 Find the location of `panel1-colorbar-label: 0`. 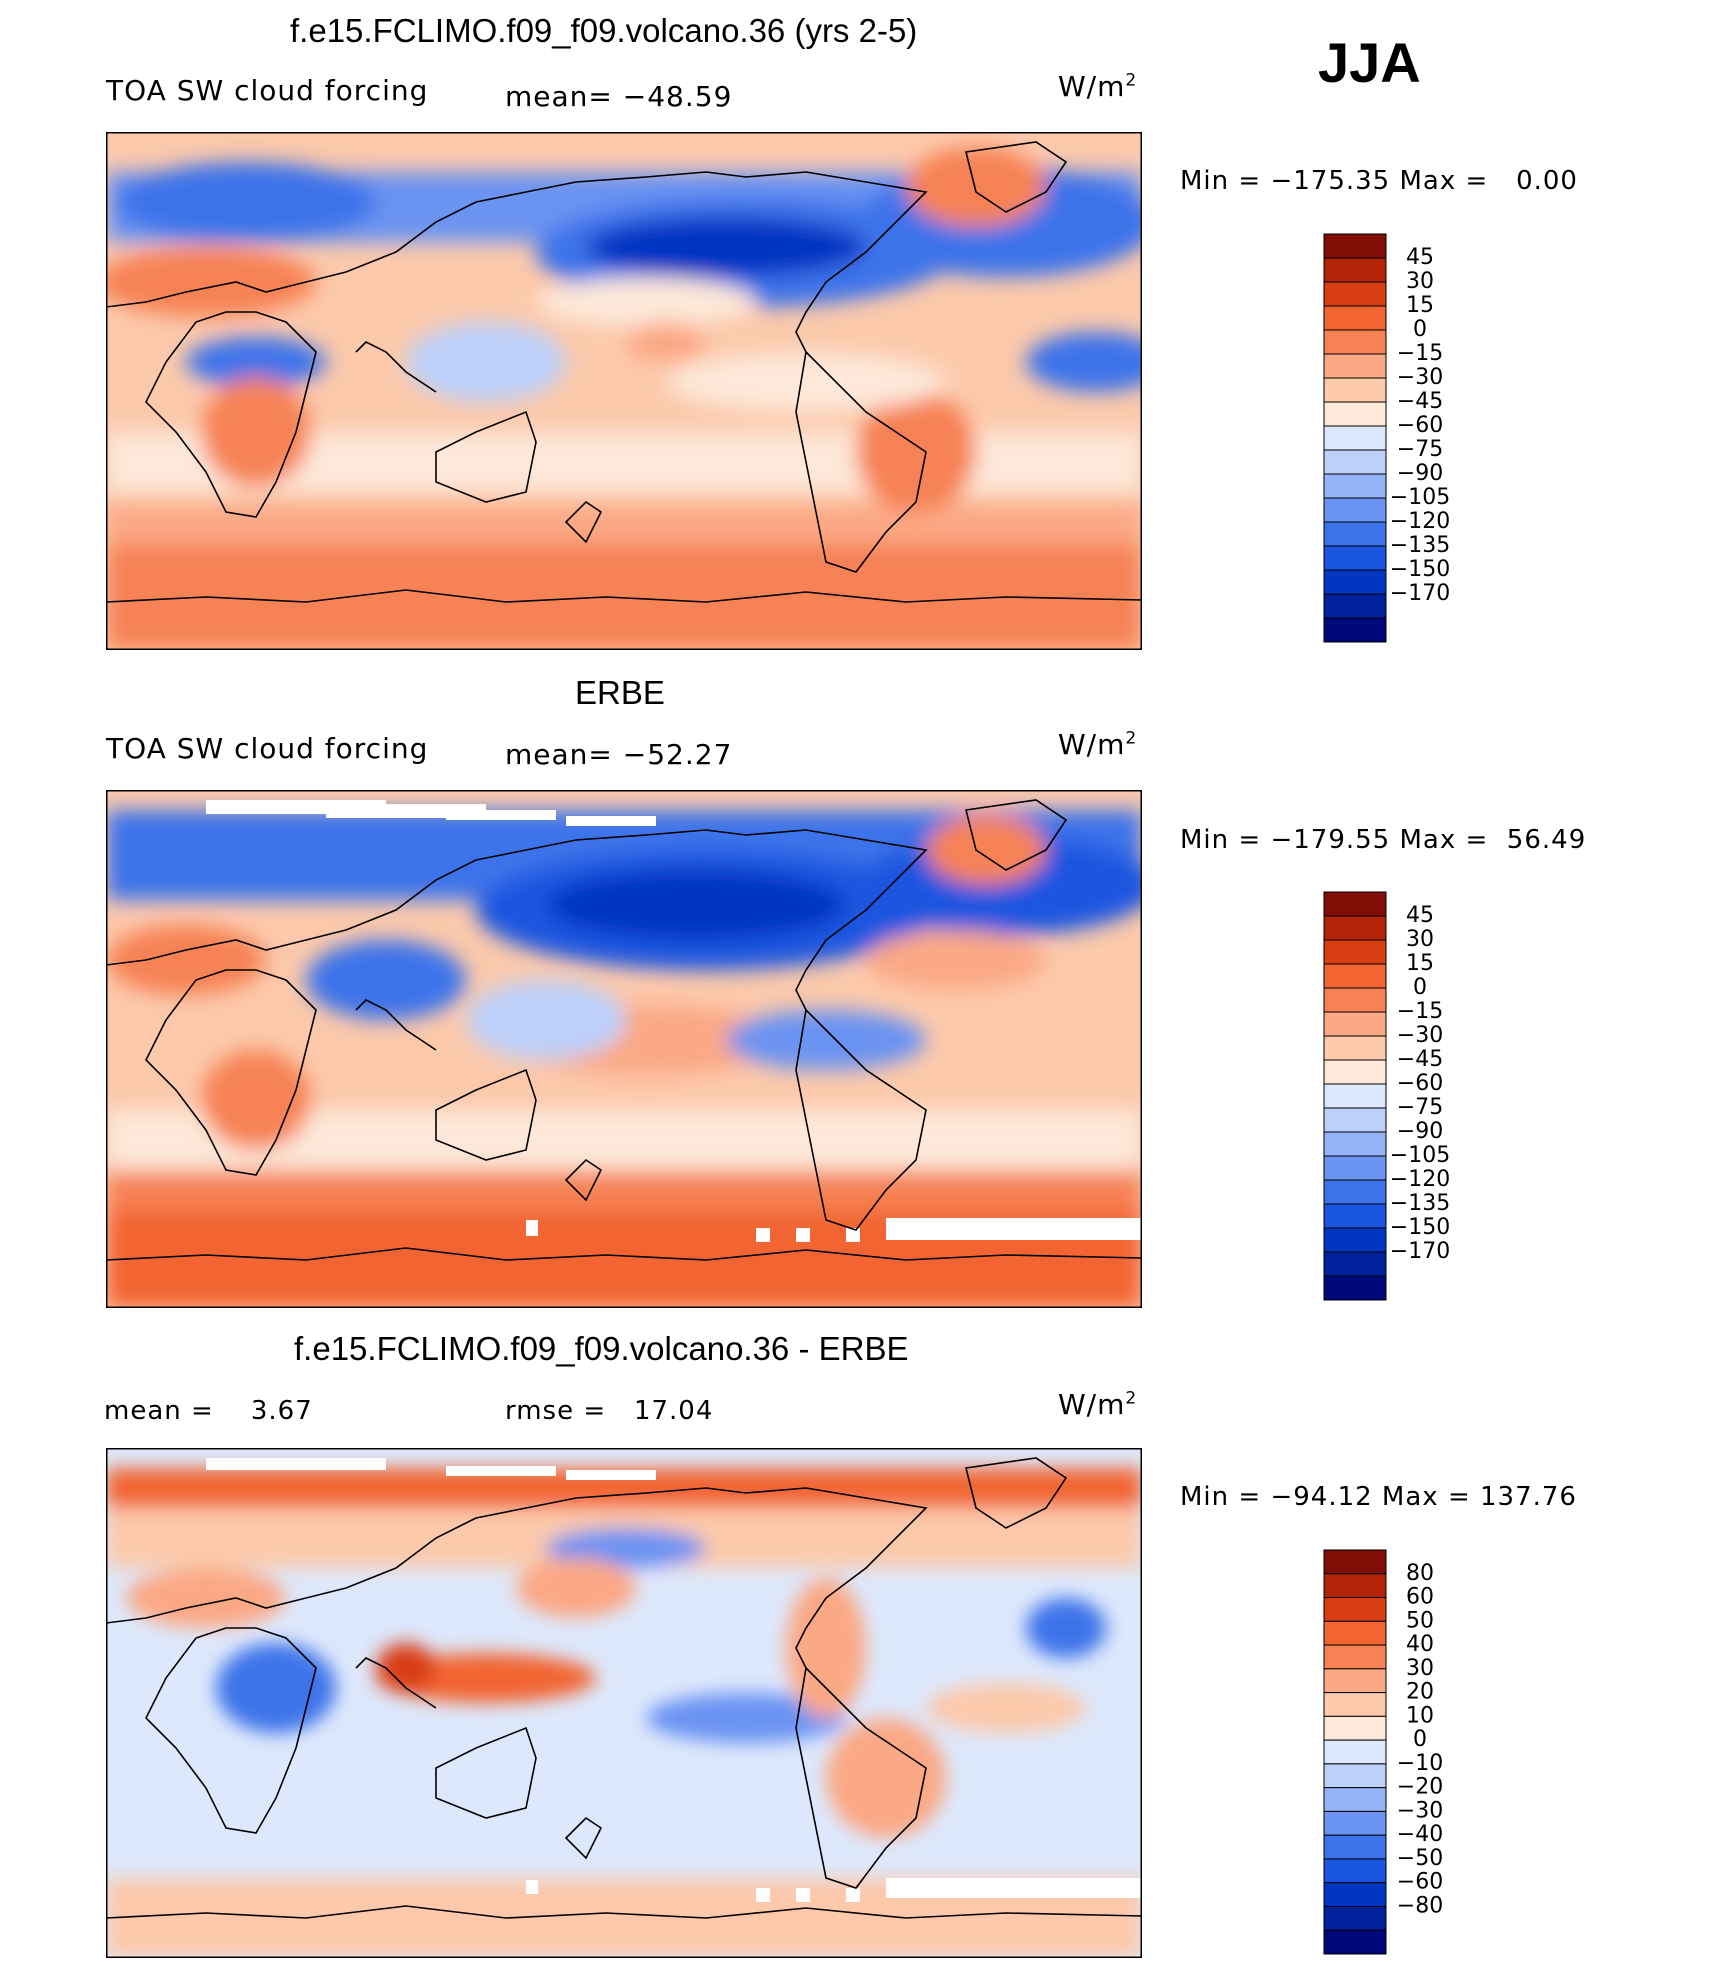

panel1-colorbar-label: 0 is located at coordinates (1420, 329).